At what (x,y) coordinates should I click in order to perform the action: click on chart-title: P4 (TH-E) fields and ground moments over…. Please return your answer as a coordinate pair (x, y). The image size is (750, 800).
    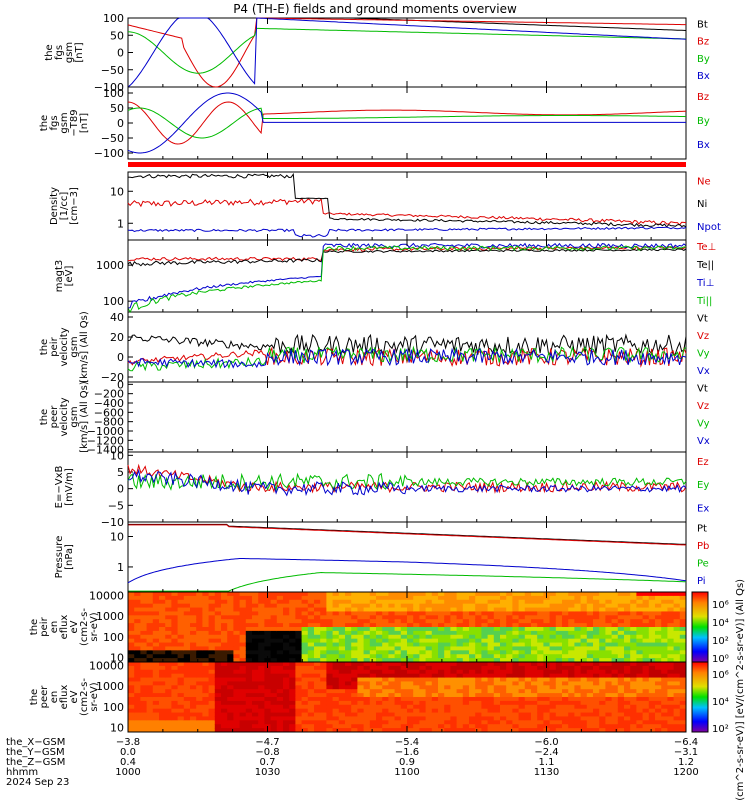
    Looking at the image, I should click on (375, 9).